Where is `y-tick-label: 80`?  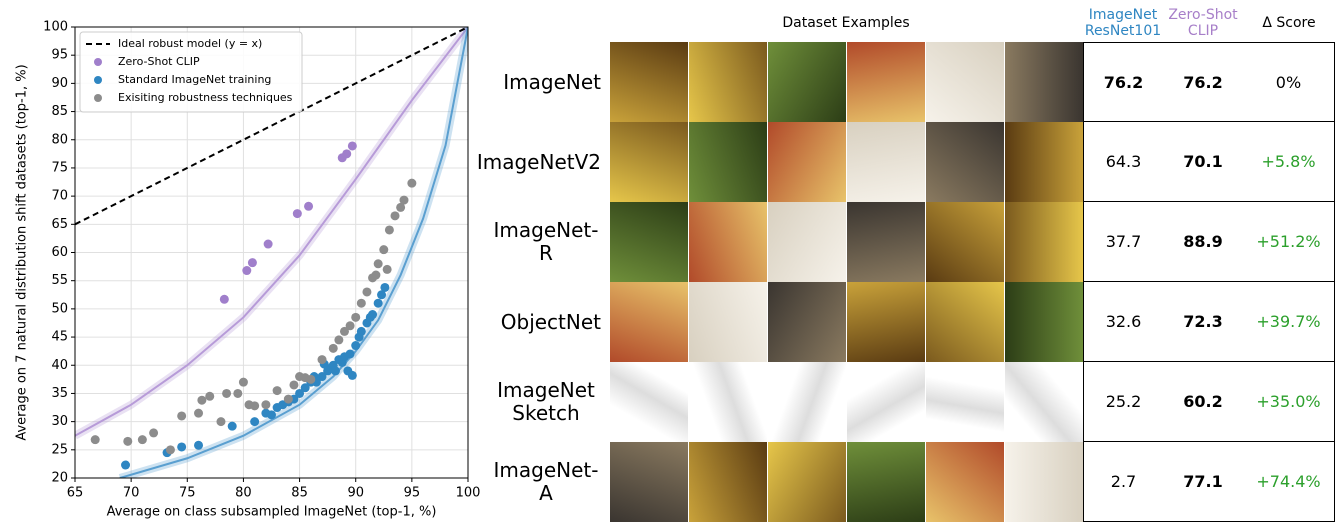
y-tick-label: 80 is located at coordinates (59, 139).